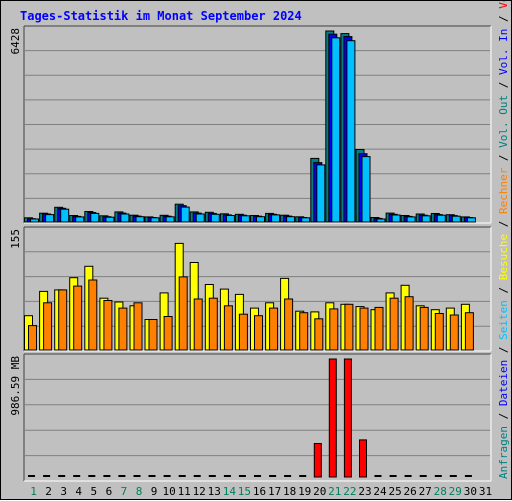 This screenshot has height=501, width=512. I want to click on legend-item: Rechner, so click(503, 190).